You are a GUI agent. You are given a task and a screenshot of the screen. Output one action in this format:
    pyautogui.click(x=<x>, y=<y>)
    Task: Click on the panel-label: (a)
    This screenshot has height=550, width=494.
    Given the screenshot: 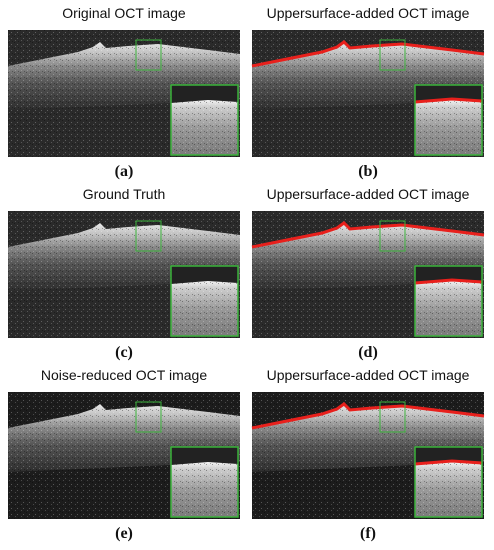 What is the action you would take?
    pyautogui.click(x=124, y=171)
    